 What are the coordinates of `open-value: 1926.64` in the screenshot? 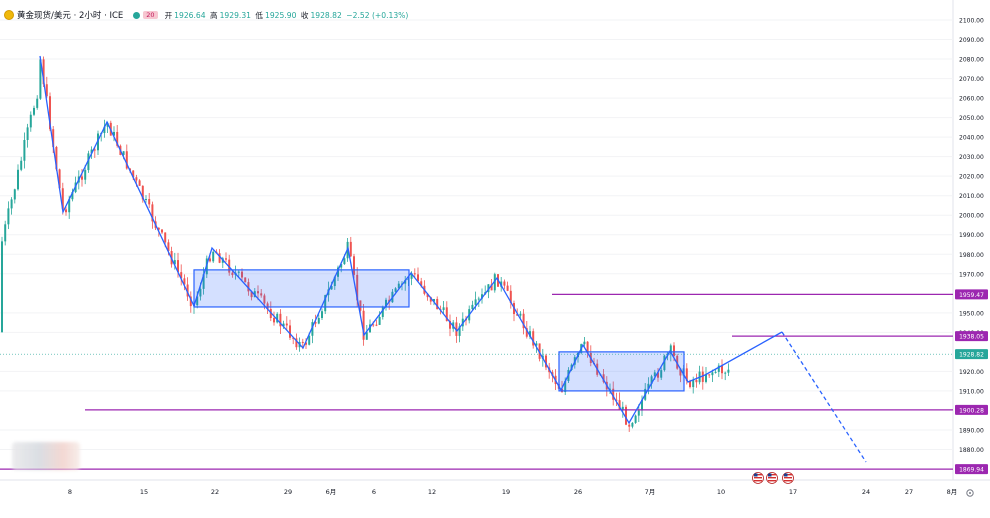 It's located at (190, 15).